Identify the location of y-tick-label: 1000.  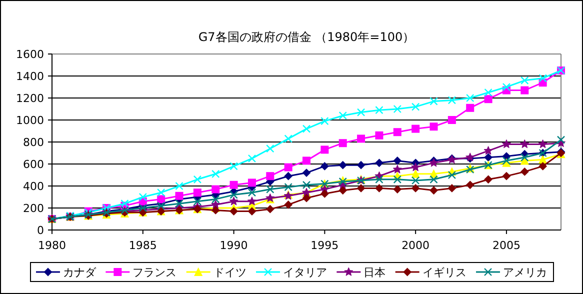
(30, 120).